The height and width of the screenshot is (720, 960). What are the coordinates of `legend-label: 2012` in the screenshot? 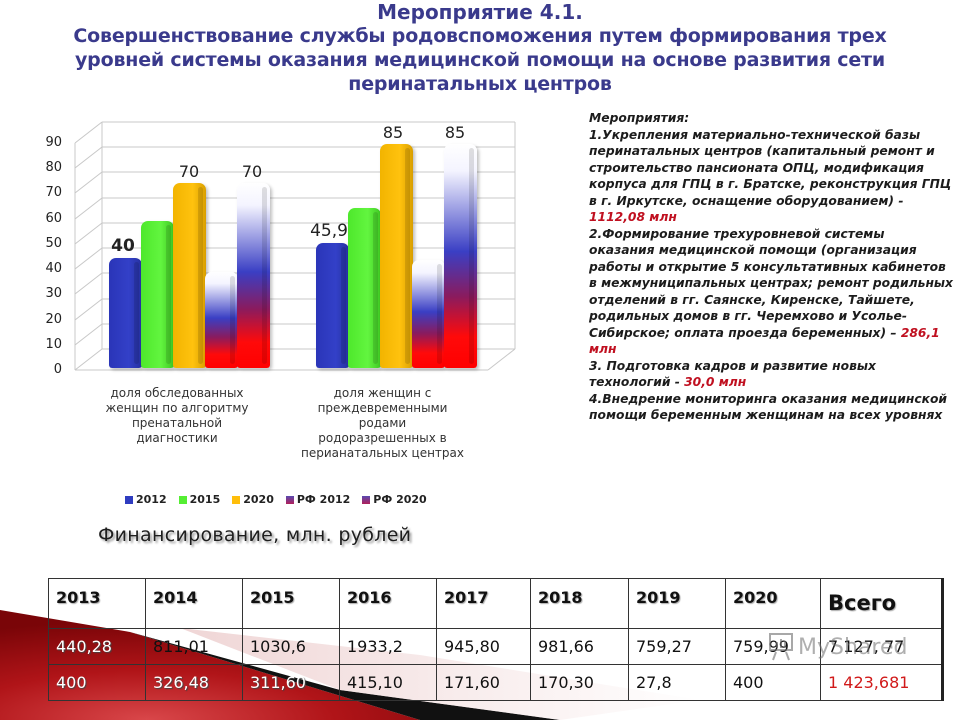 It's located at (151, 499).